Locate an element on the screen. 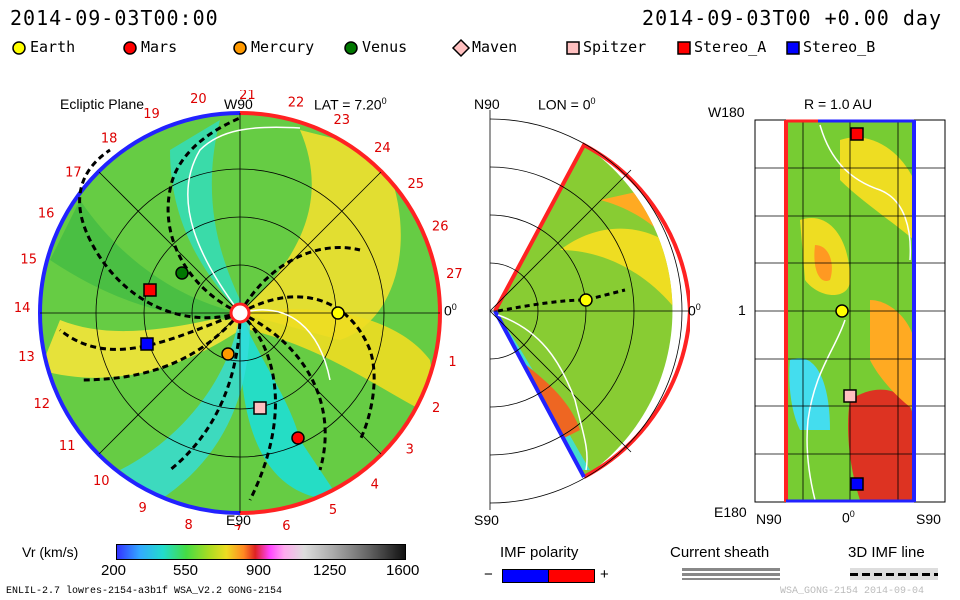  map-mid-left-label: 1 is located at coordinates (742, 310).